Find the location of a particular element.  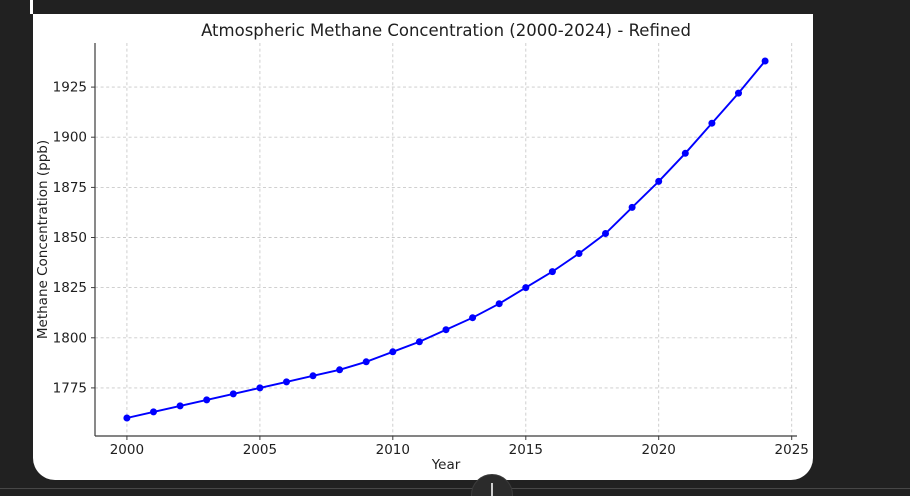

x-tick-label: 2025 is located at coordinates (792, 450).